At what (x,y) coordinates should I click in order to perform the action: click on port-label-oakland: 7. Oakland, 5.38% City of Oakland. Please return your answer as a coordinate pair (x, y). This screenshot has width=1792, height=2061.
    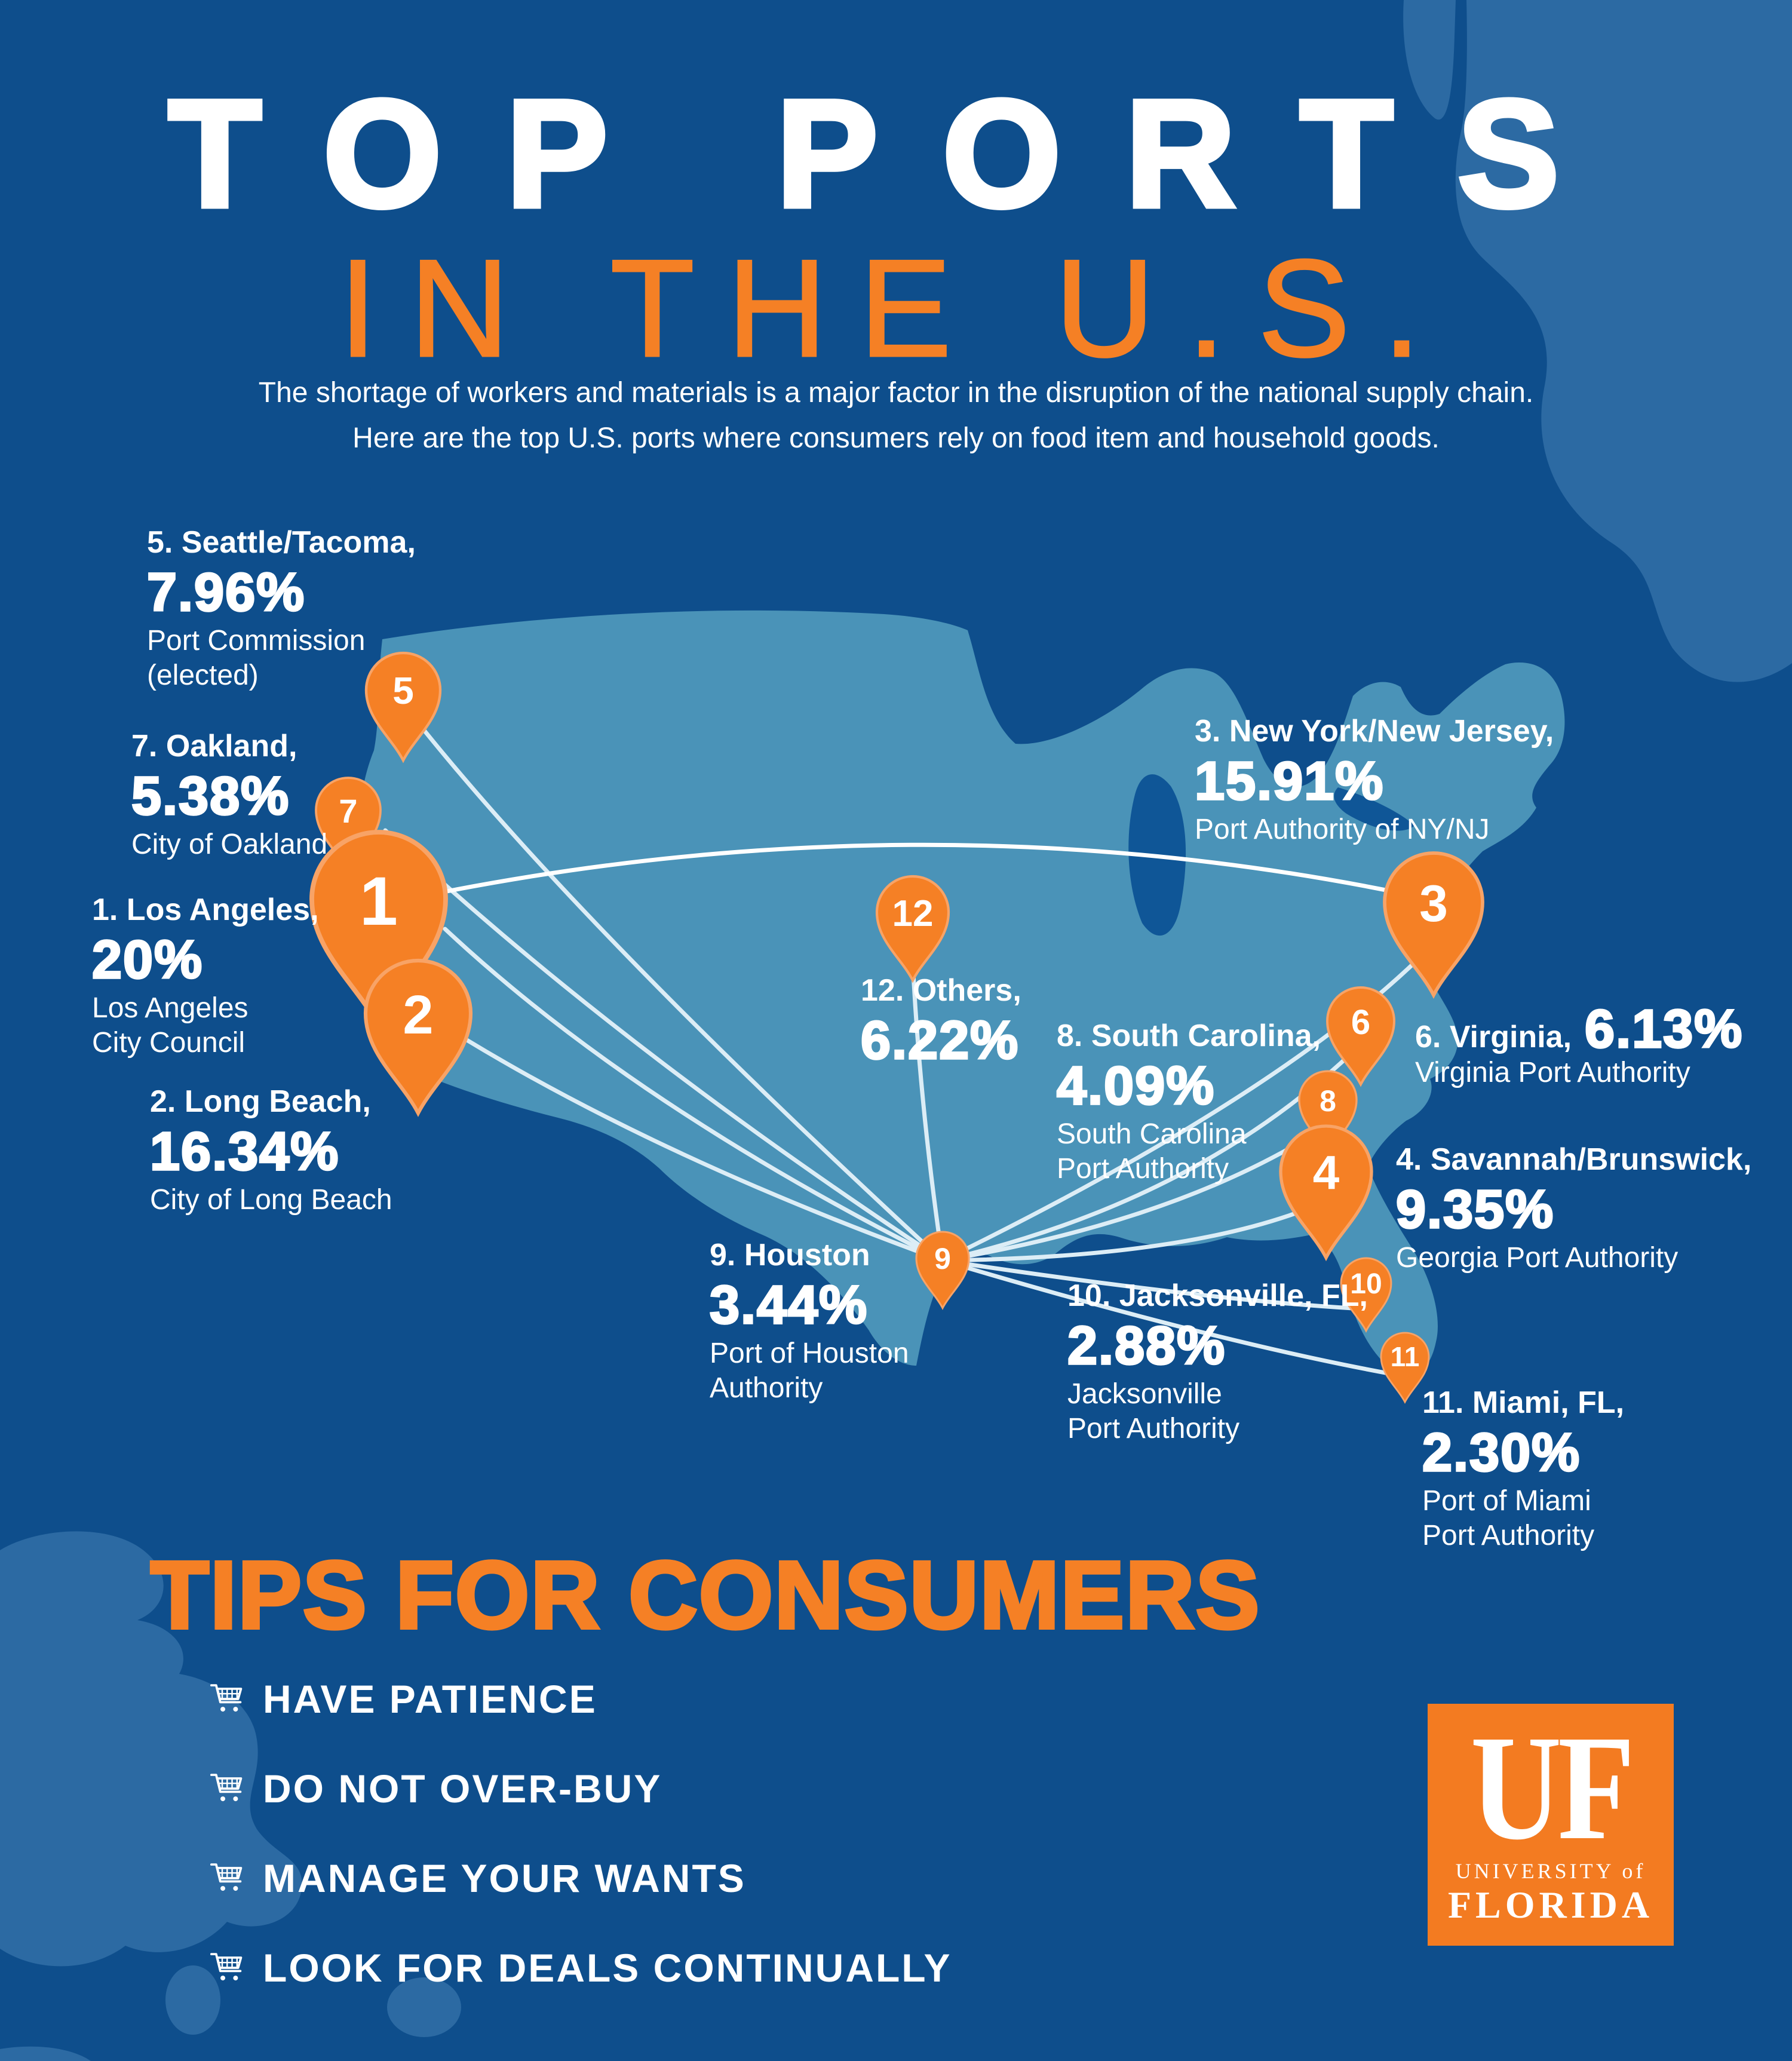
    Looking at the image, I should click on (229, 795).